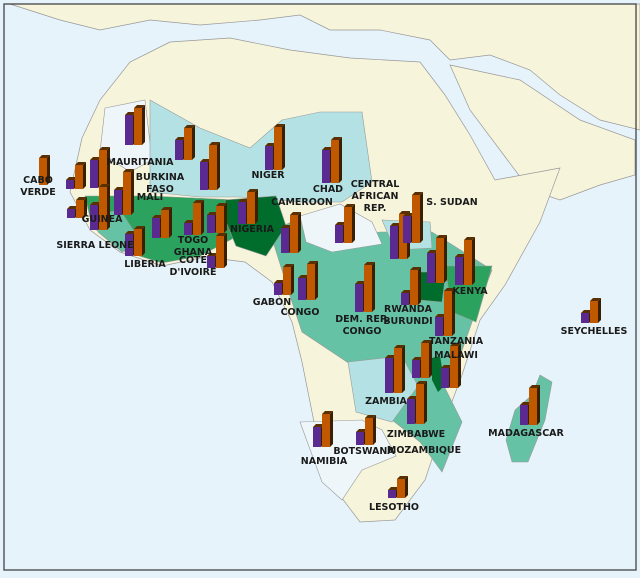 The image size is (640, 578). What do you see at coordinates (193, 272) in the screenshot?
I see `country-label-line: D'IVOIRE` at bounding box center [193, 272].